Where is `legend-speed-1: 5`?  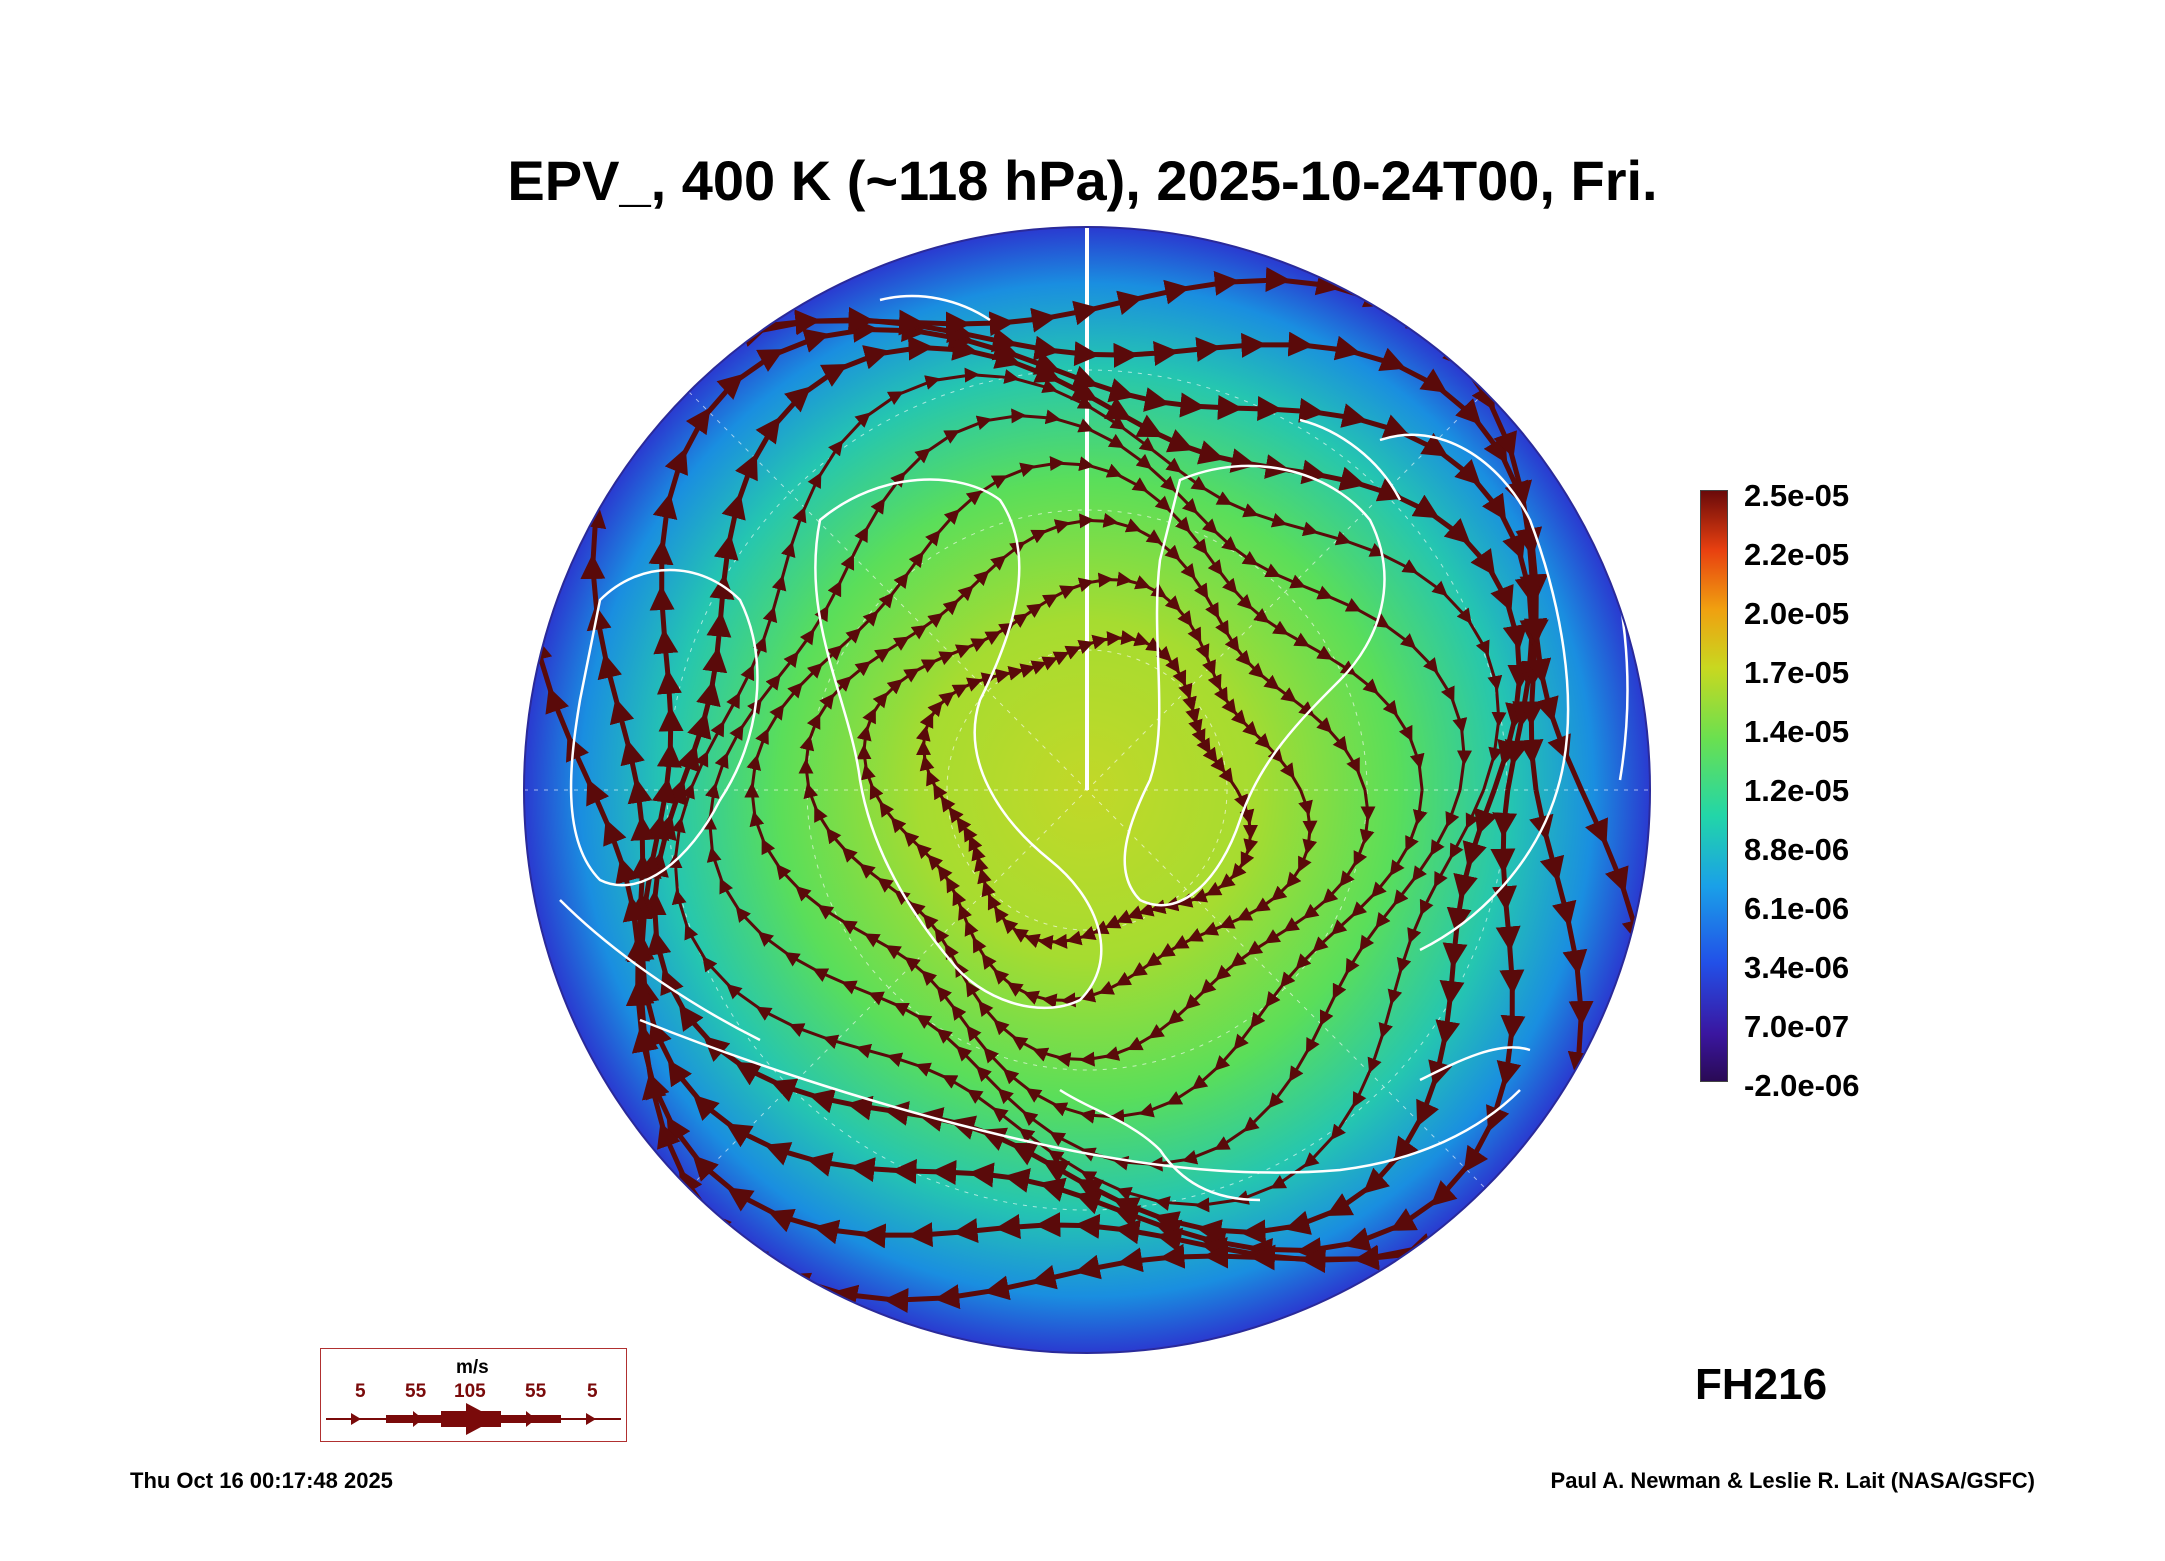
legend-speed-1: 5 is located at coordinates (360, 1391).